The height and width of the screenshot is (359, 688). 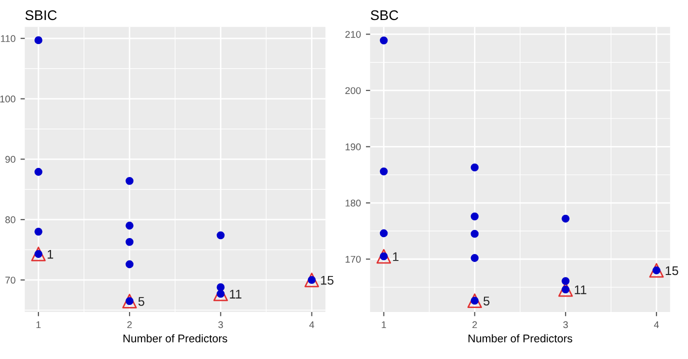 I want to click on y-tick-label: 200, so click(x=353, y=90).